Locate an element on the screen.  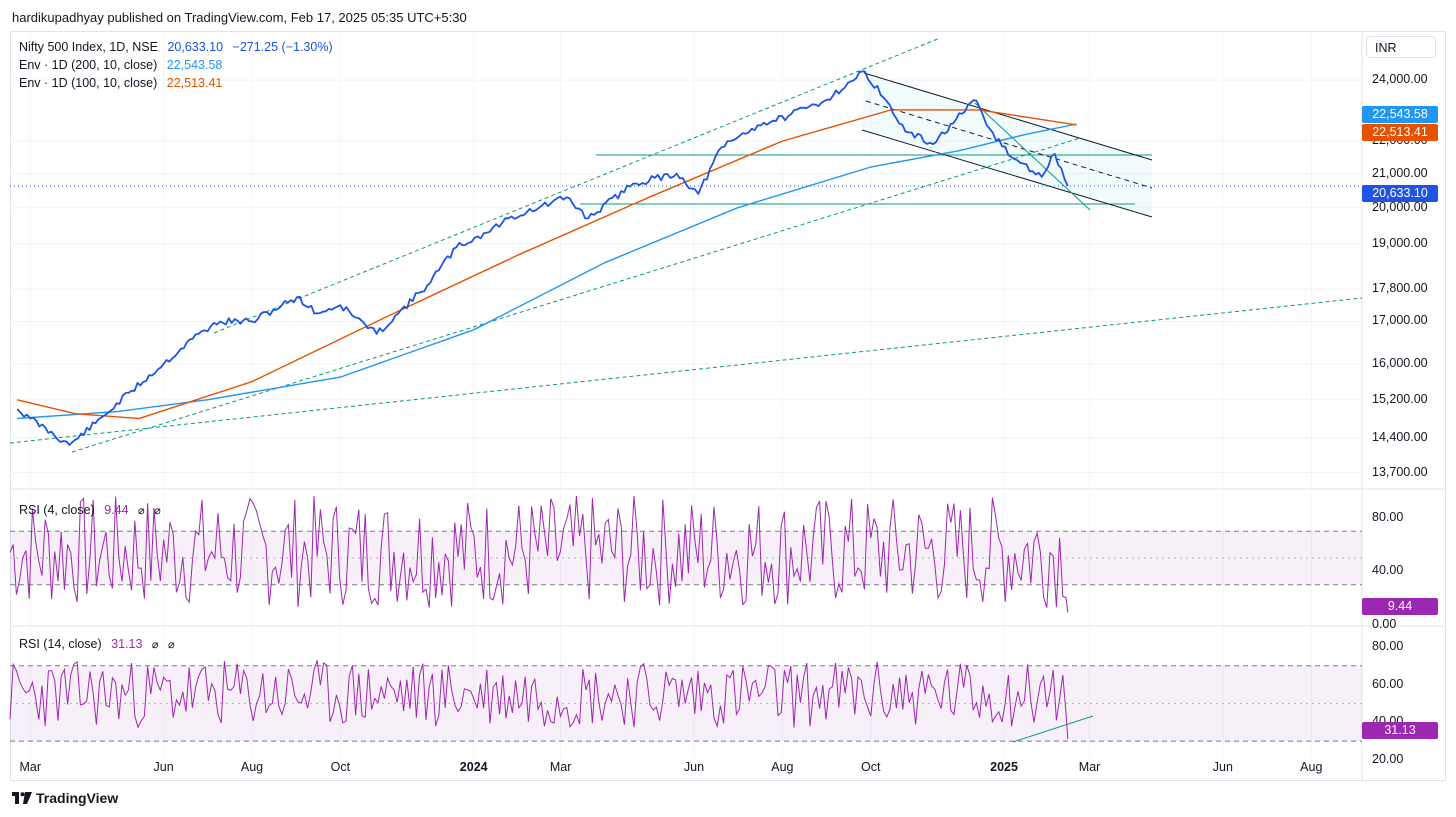
legend-rsi14-label: RSI (14, close) is located at coordinates (60, 644).